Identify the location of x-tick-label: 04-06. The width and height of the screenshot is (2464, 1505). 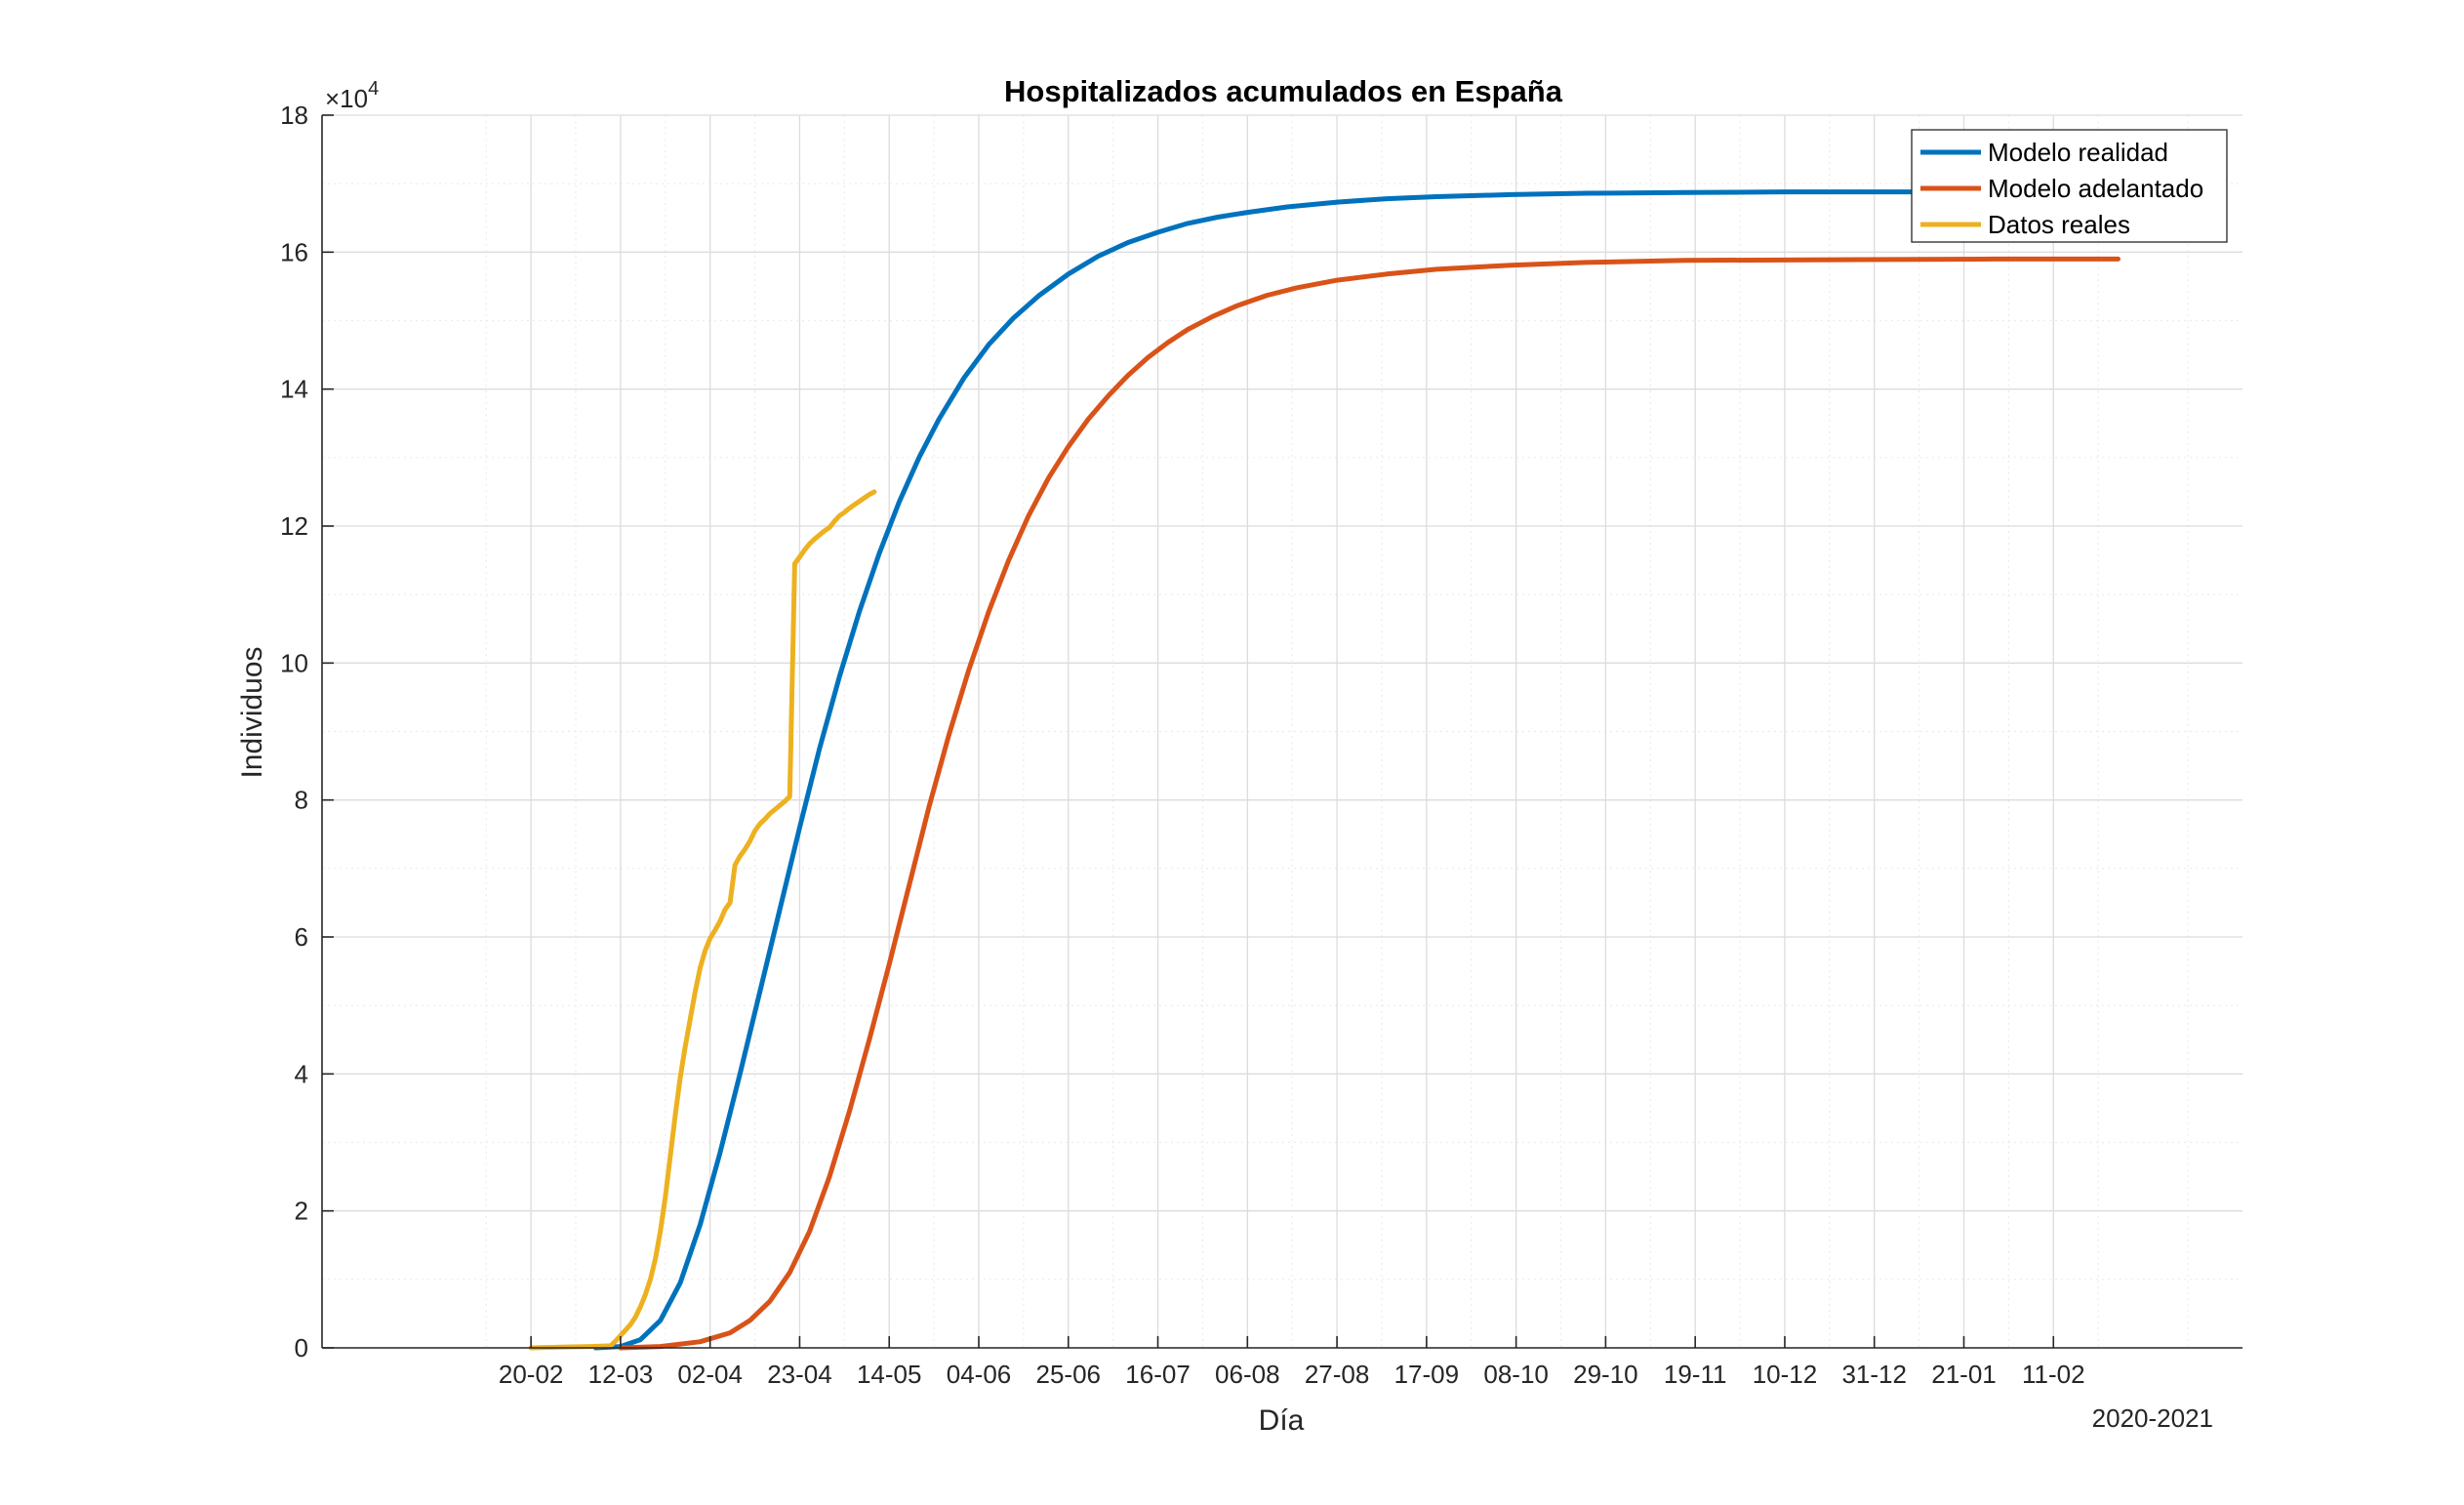
(979, 1374).